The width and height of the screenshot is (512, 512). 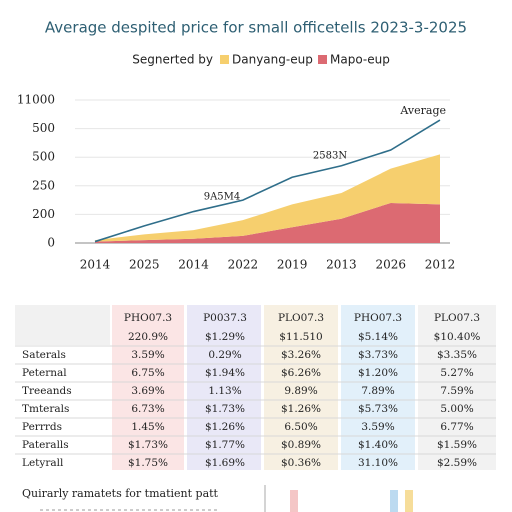 What do you see at coordinates (225, 373) in the screenshot?
I see `table-cell: $1.94%` at bounding box center [225, 373].